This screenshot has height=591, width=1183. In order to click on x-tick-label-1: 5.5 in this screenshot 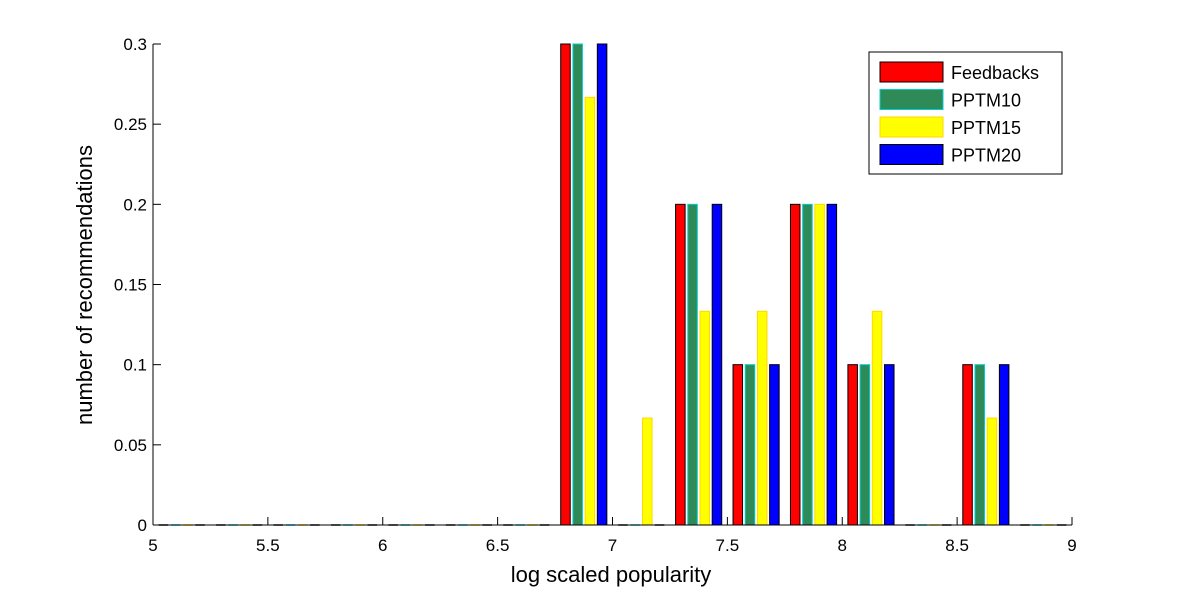, I will do `click(268, 545)`.